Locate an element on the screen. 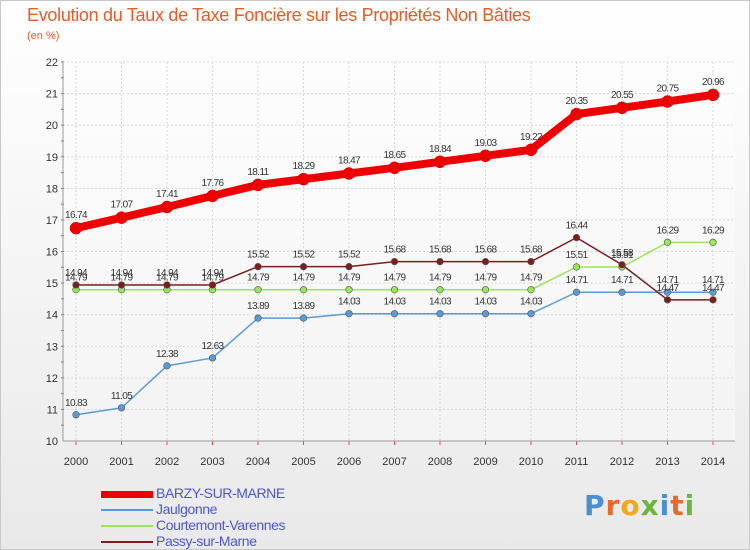  legend-label-jaulgonne: Jaulgonne is located at coordinates (187, 509).